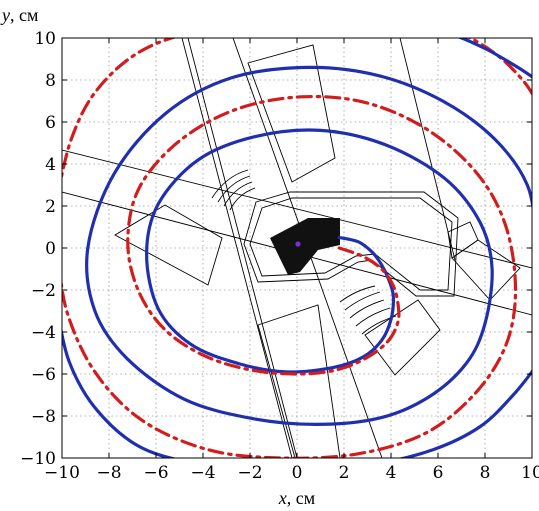 This screenshot has width=539, height=511. Describe the element at coordinates (50, 249) in the screenshot. I see `y-tick-label: 0` at that location.